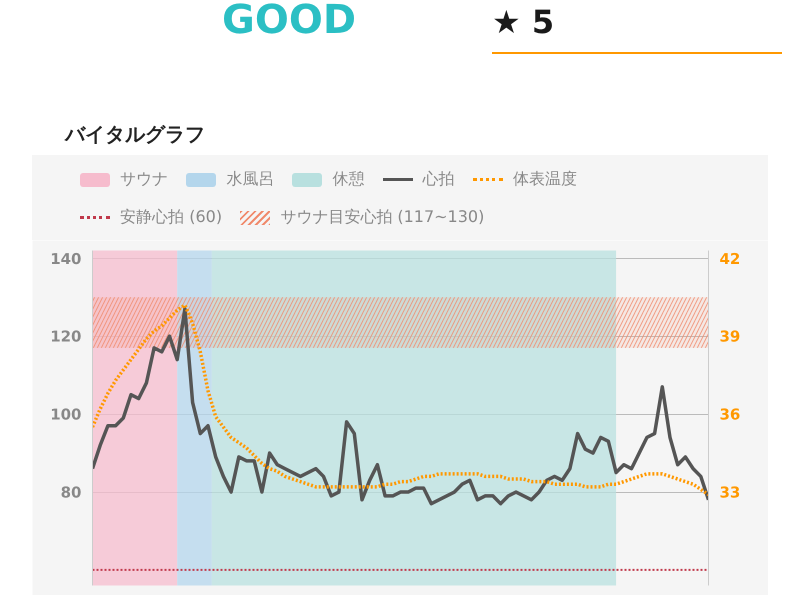  Describe the element at coordinates (381, 216) in the screenshot. I see `legend-label: サウナ目安心拍 (117~130)` at that location.